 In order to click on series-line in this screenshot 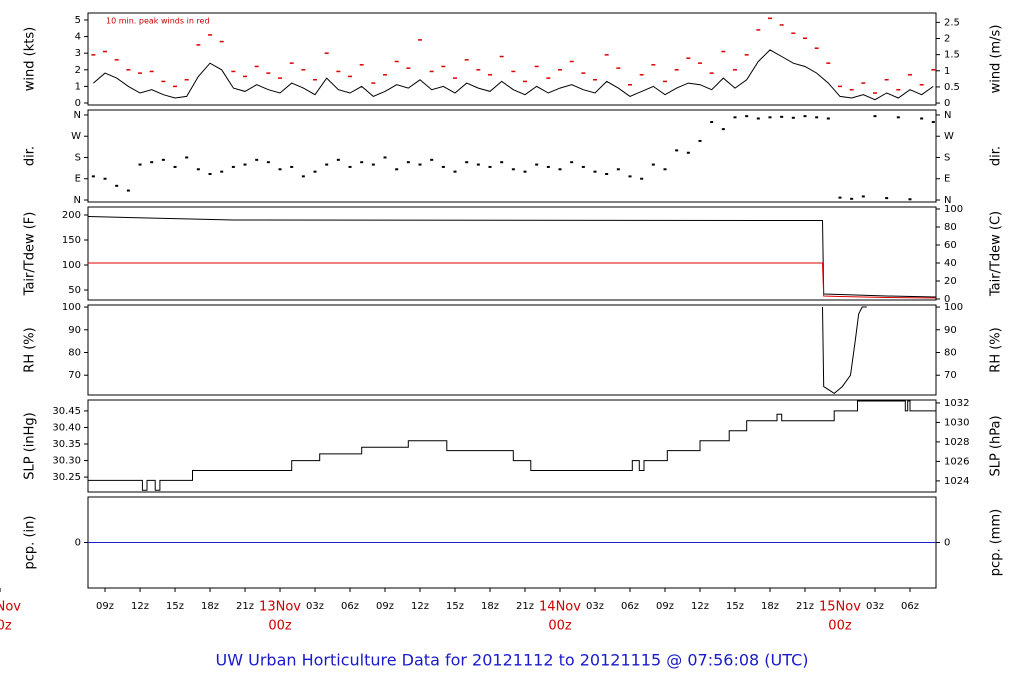, I will do `click(512, 445)`.